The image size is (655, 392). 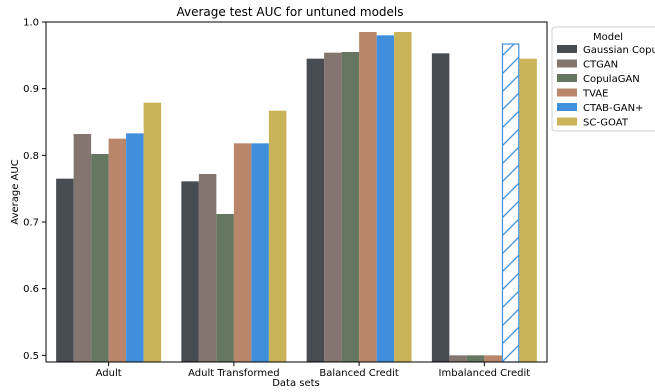 What do you see at coordinates (619, 50) in the screenshot?
I see `legend-entry: Gaussian Copul` at bounding box center [619, 50].